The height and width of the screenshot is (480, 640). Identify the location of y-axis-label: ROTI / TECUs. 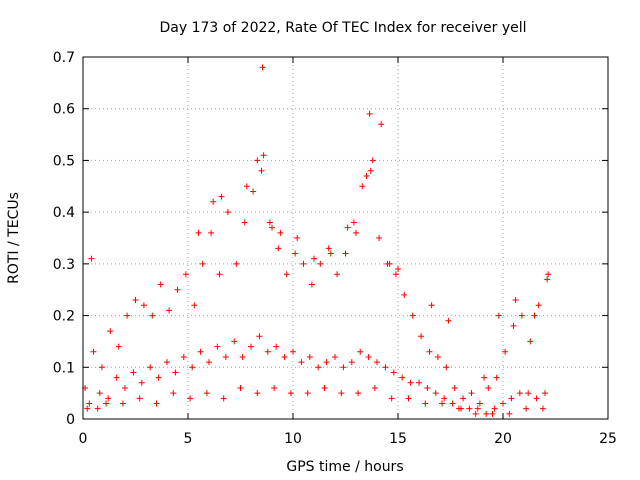
(14, 238).